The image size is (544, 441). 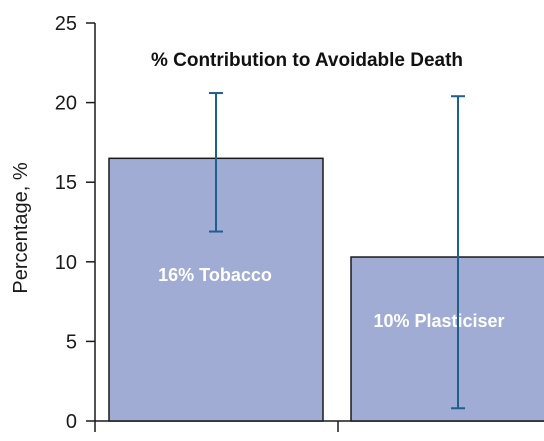 What do you see at coordinates (66, 24) in the screenshot?
I see `y-tick-label: 25` at bounding box center [66, 24].